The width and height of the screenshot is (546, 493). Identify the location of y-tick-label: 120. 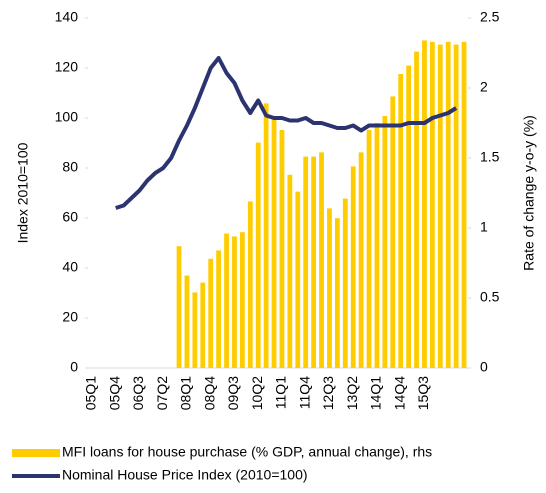
(67, 67).